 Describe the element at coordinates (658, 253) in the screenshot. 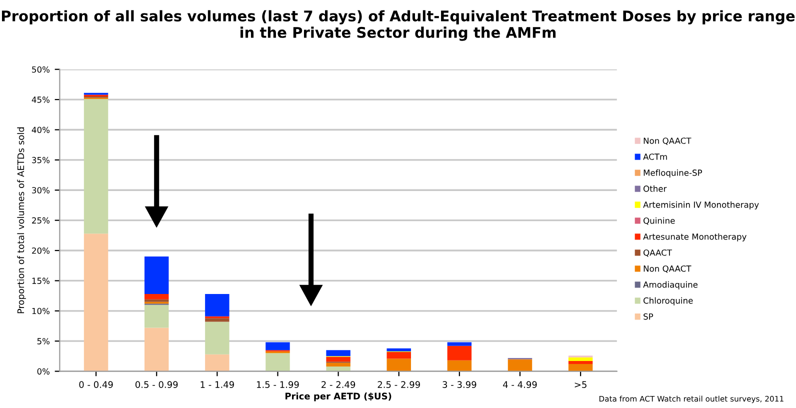

I see `legend-label: QAACT` at that location.